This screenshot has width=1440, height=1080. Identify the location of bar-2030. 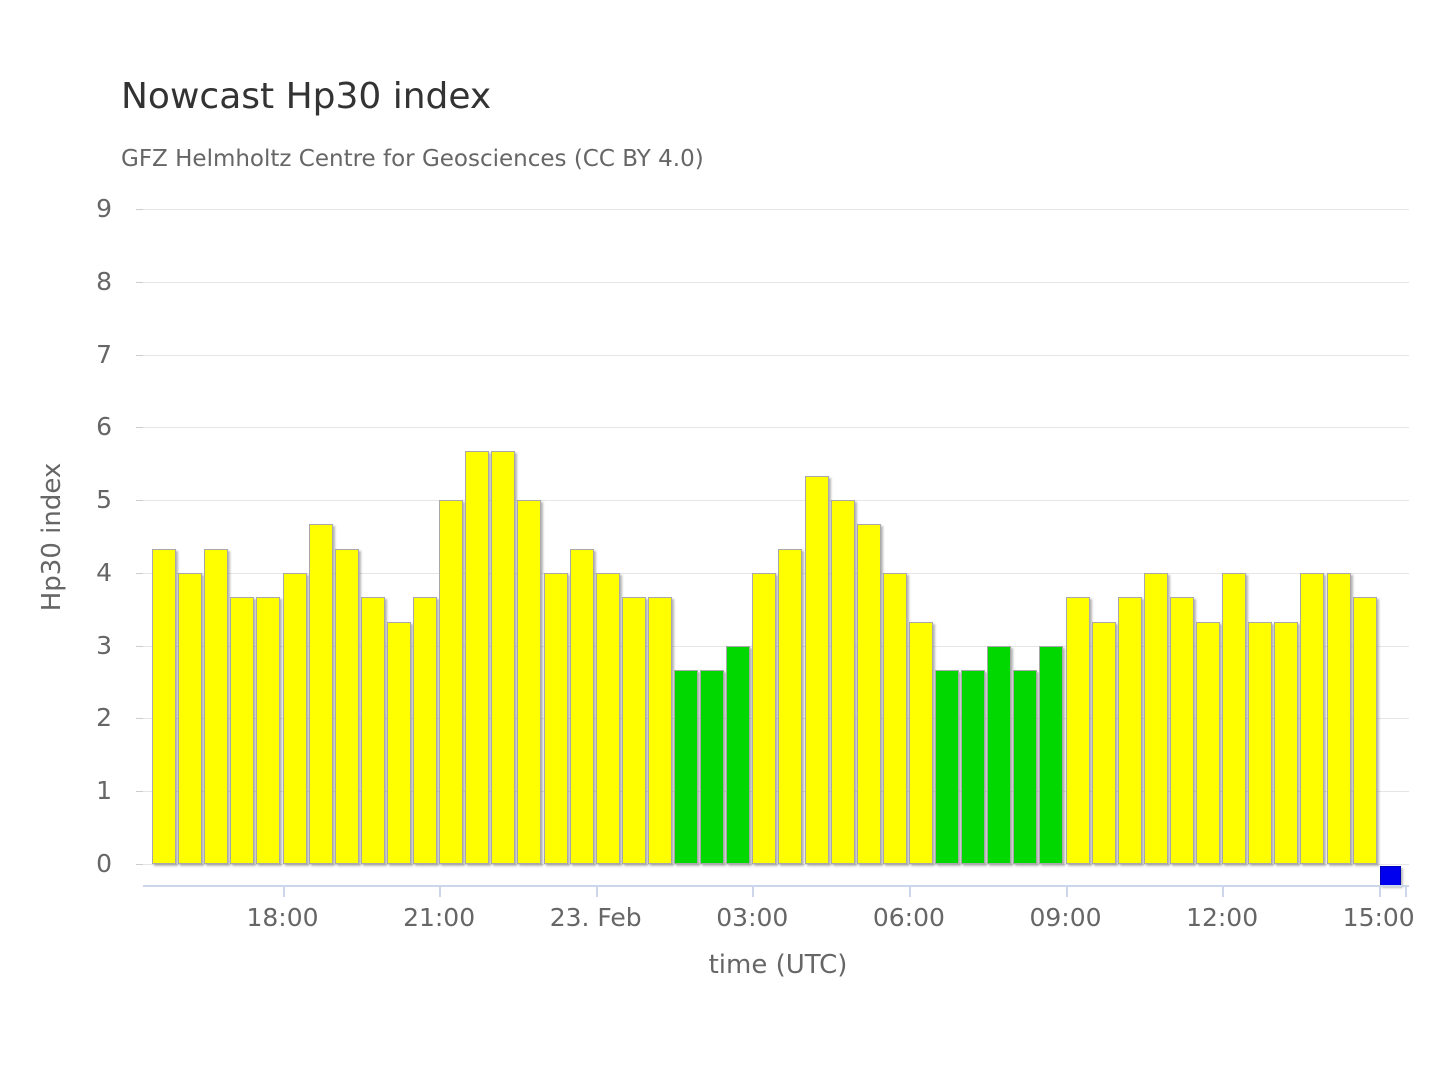
(425, 730).